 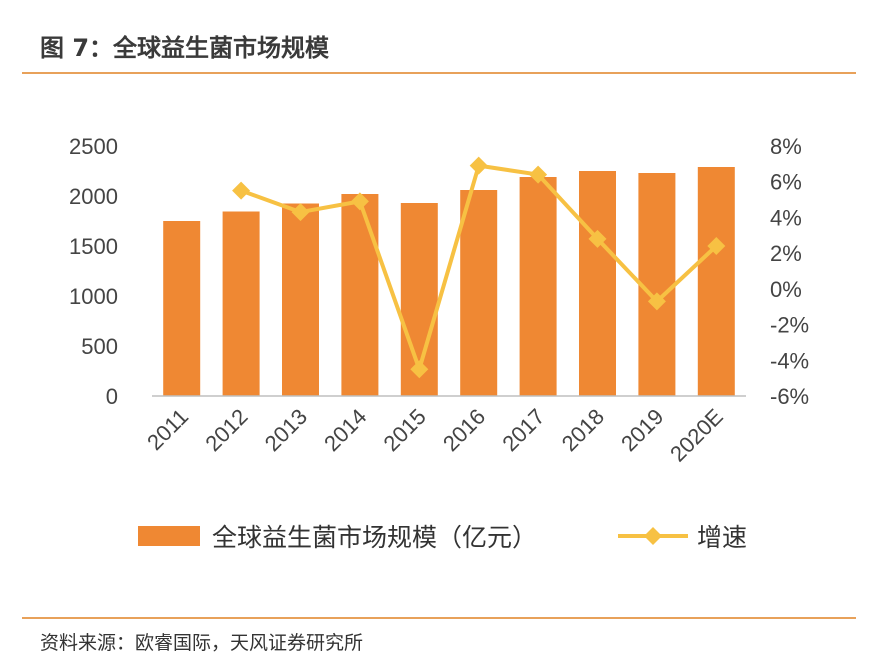 What do you see at coordinates (789, 271) in the screenshot?
I see `right-axis-ticks: -6% -4% -2% 0% 2% 4% 6% 8%` at bounding box center [789, 271].